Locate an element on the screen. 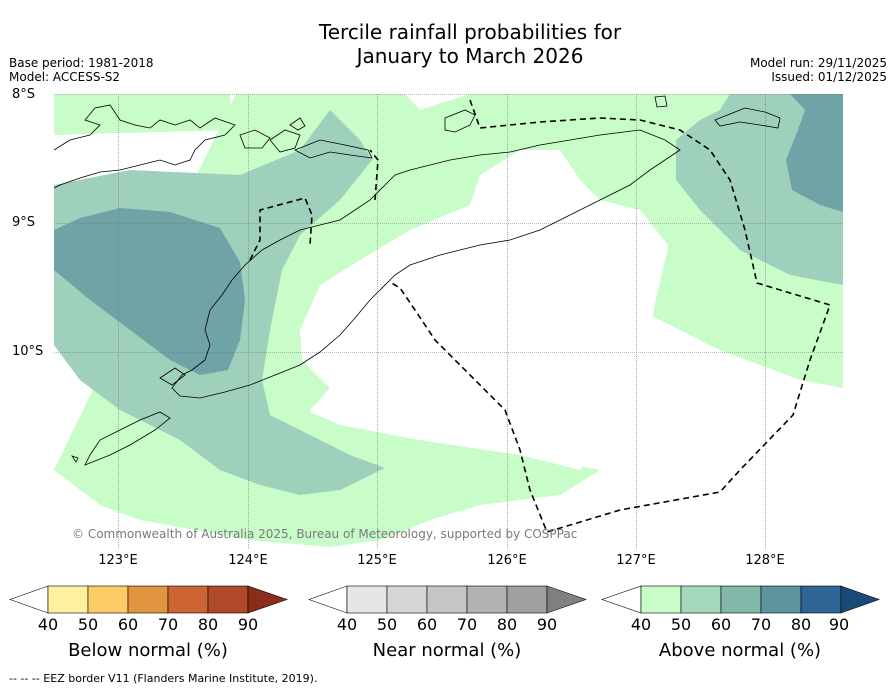 The height and width of the screenshot is (690, 896). below-tick-70: 70 is located at coordinates (168, 624).